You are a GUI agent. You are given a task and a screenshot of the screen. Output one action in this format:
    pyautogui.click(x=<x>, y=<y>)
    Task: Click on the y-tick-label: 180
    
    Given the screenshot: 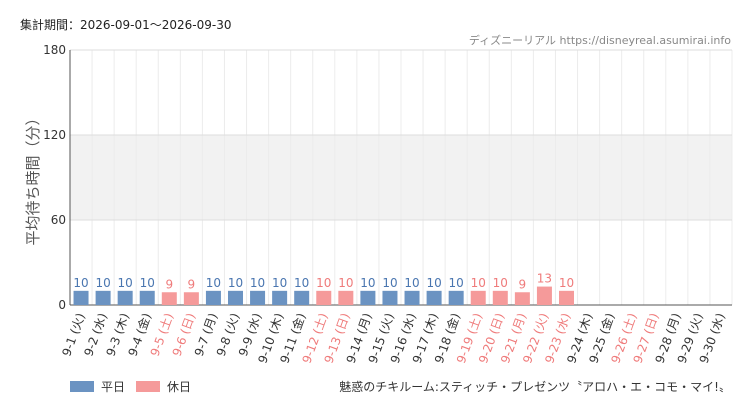 What is the action you would take?
    pyautogui.click(x=54, y=50)
    